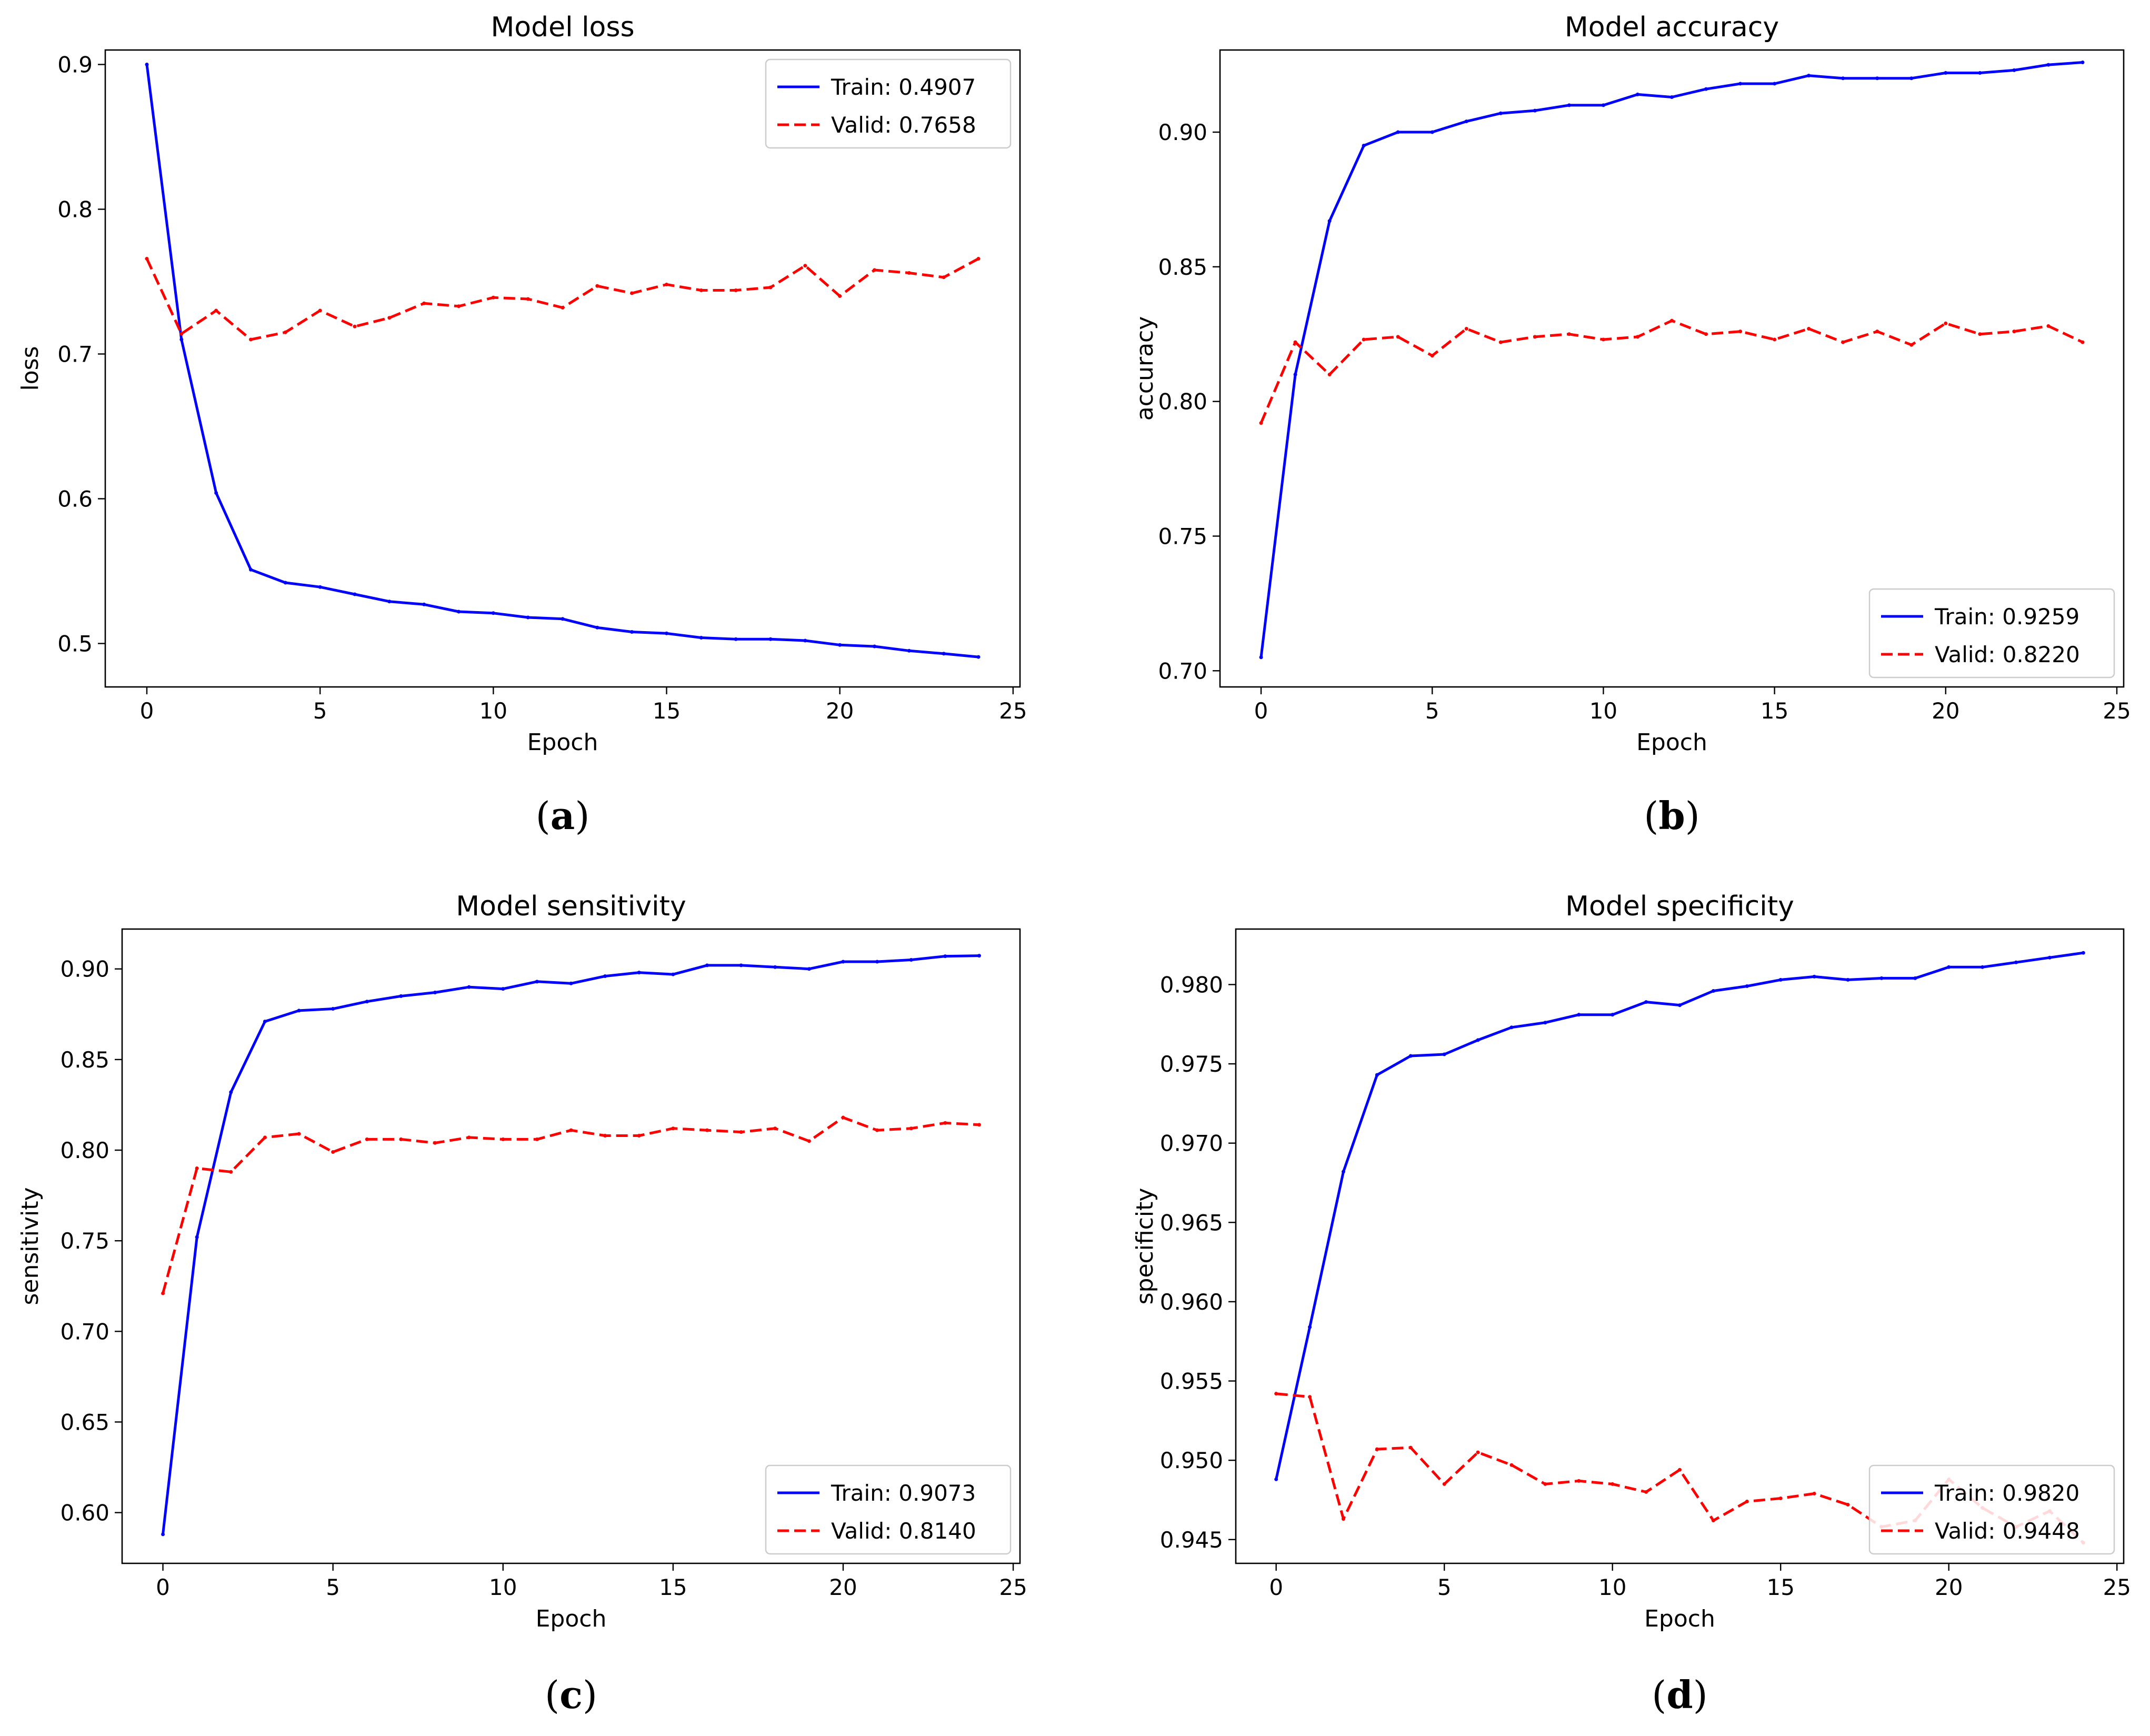 The image size is (2150, 1736). What do you see at coordinates (75, 499) in the screenshot?
I see `y-tick-label: 0.6` at bounding box center [75, 499].